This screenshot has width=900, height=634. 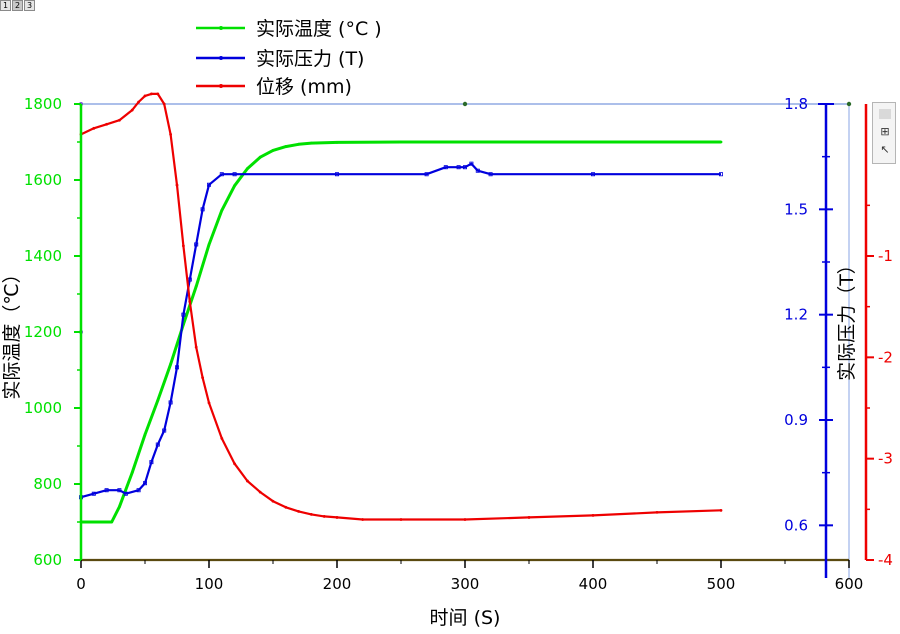 I want to click on y-tick-label-pressure: 1.8, so click(x=796, y=104).